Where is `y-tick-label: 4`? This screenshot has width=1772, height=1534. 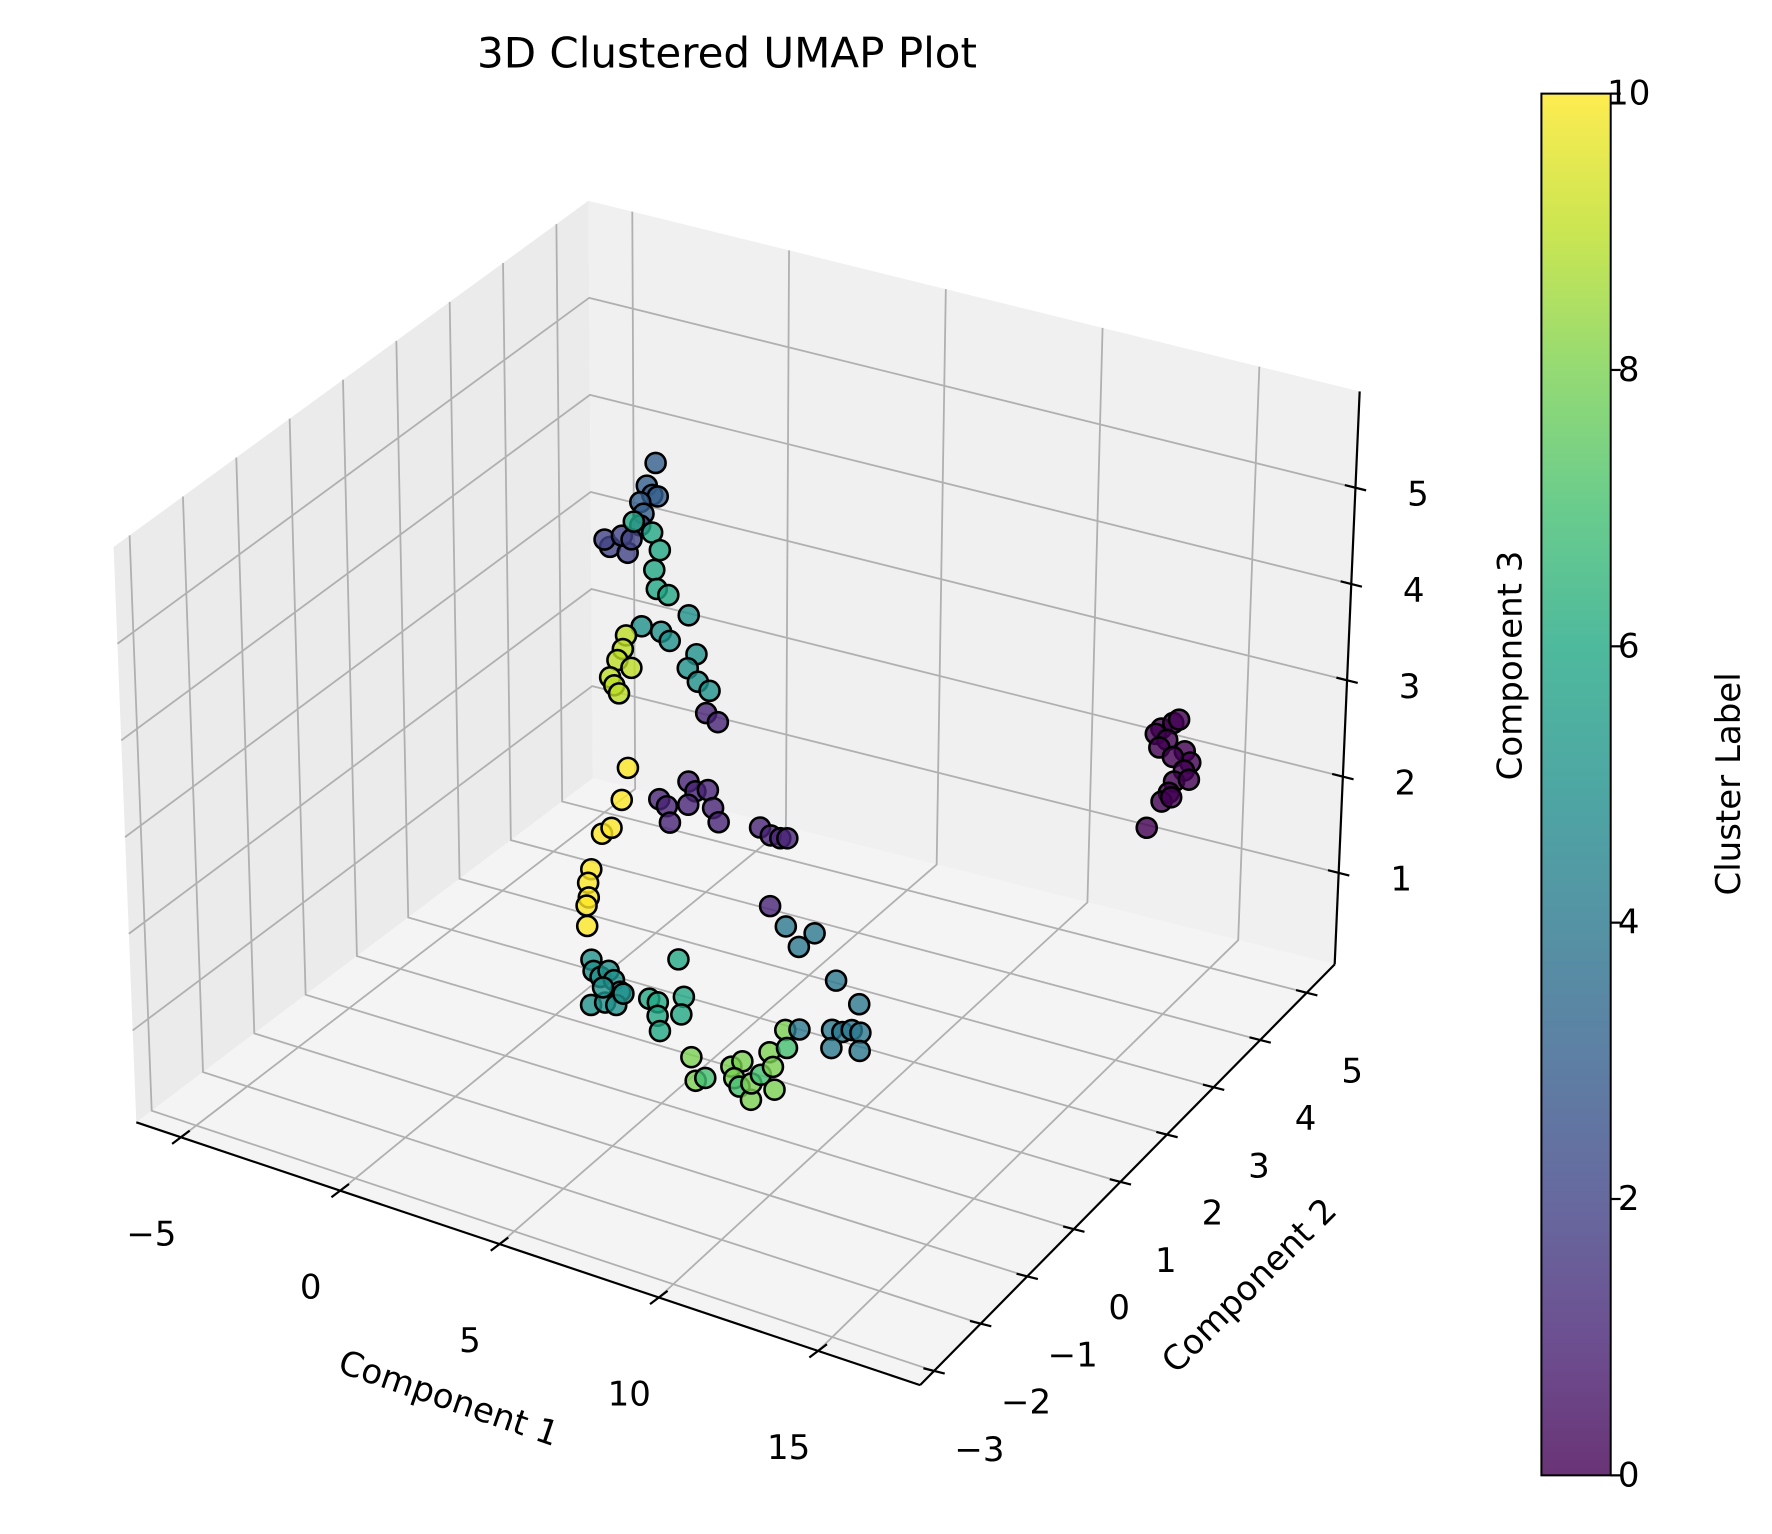
y-tick-label: 4 is located at coordinates (1306, 1119).